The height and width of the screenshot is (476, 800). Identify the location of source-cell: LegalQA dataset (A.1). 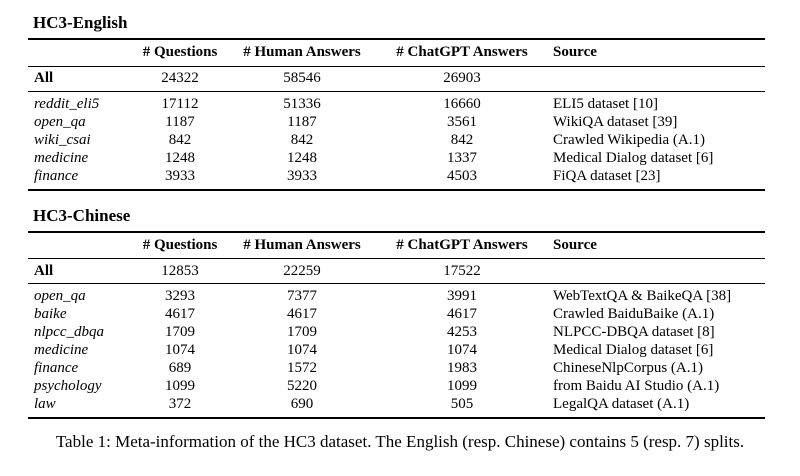
(621, 404).